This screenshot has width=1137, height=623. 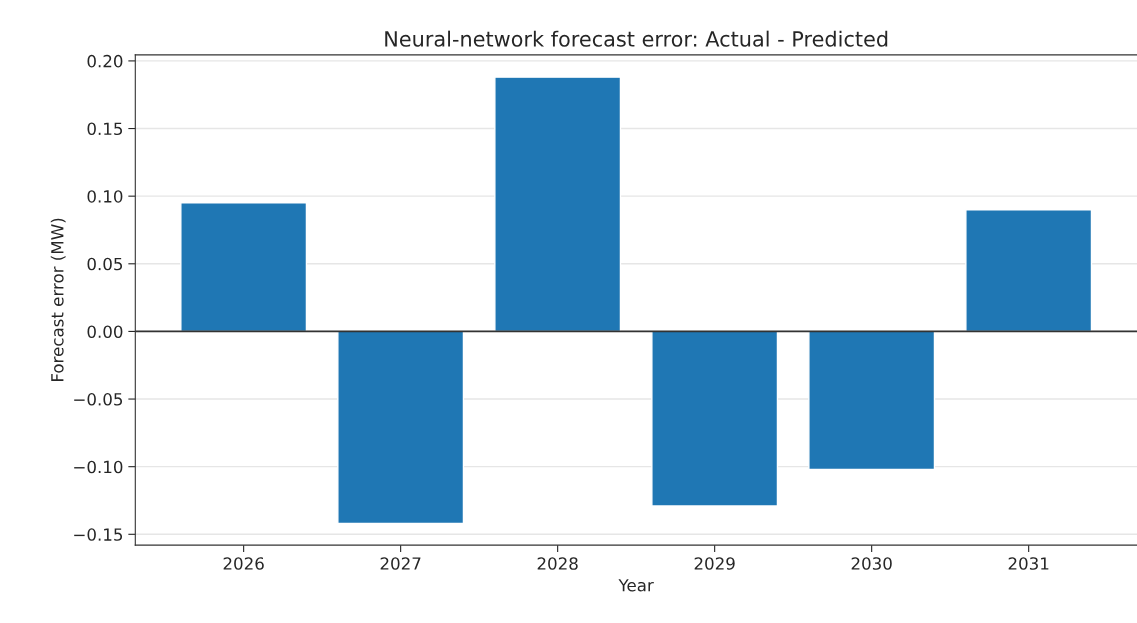 What do you see at coordinates (714, 563) in the screenshot?
I see `x-tick-label: 2029` at bounding box center [714, 563].